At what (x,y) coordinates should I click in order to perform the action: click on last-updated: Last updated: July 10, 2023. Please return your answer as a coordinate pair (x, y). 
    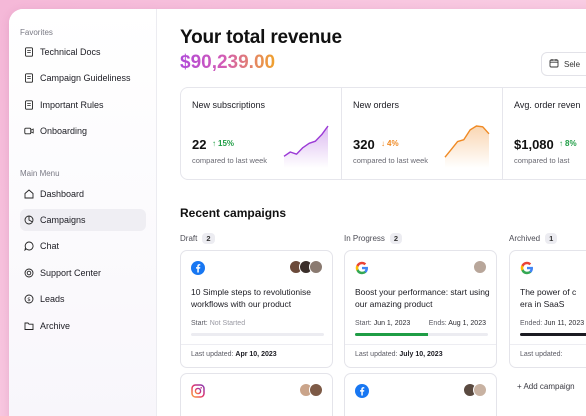
    Looking at the image, I should click on (399, 354).